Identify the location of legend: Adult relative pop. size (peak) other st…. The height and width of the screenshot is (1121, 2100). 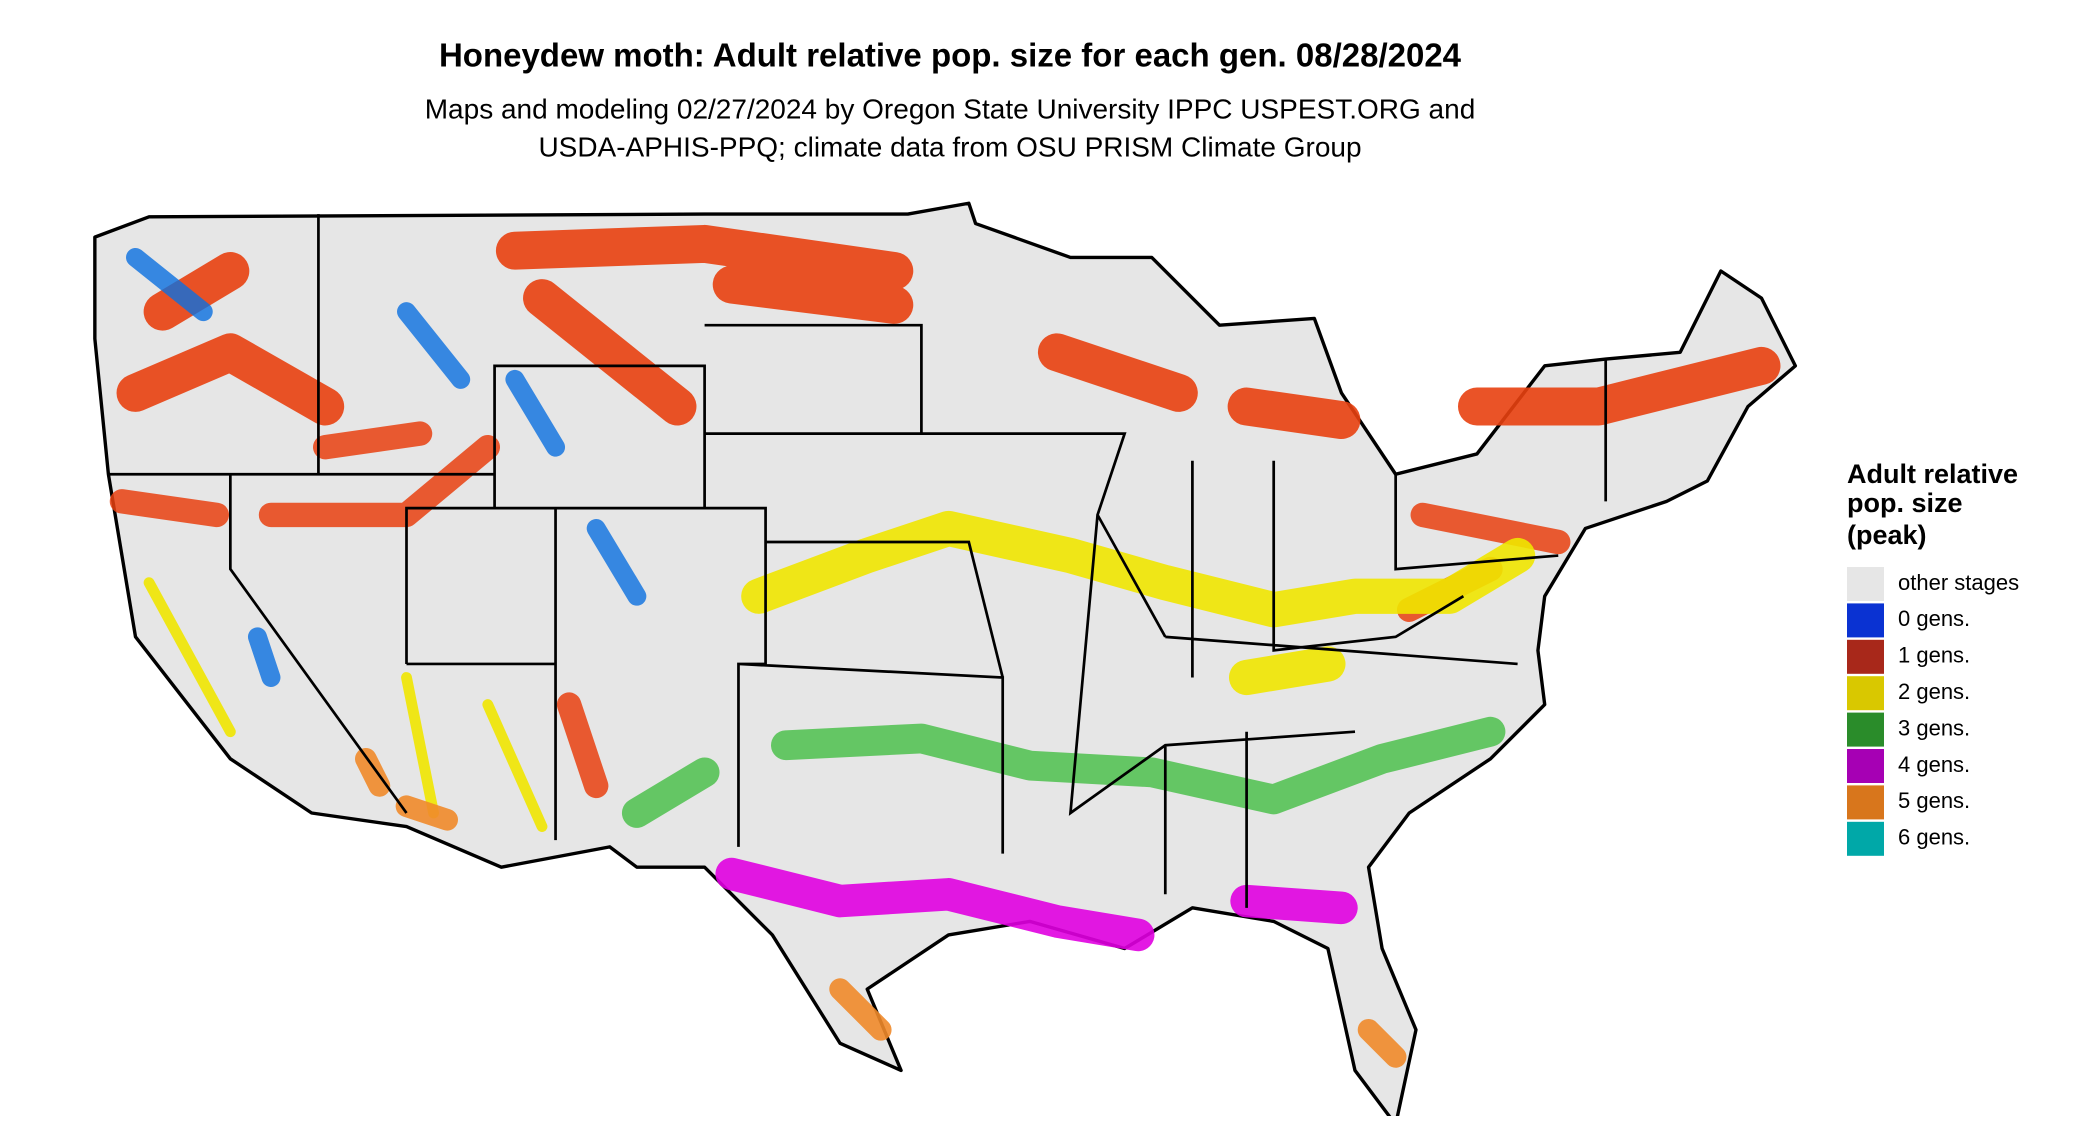
(1933, 657).